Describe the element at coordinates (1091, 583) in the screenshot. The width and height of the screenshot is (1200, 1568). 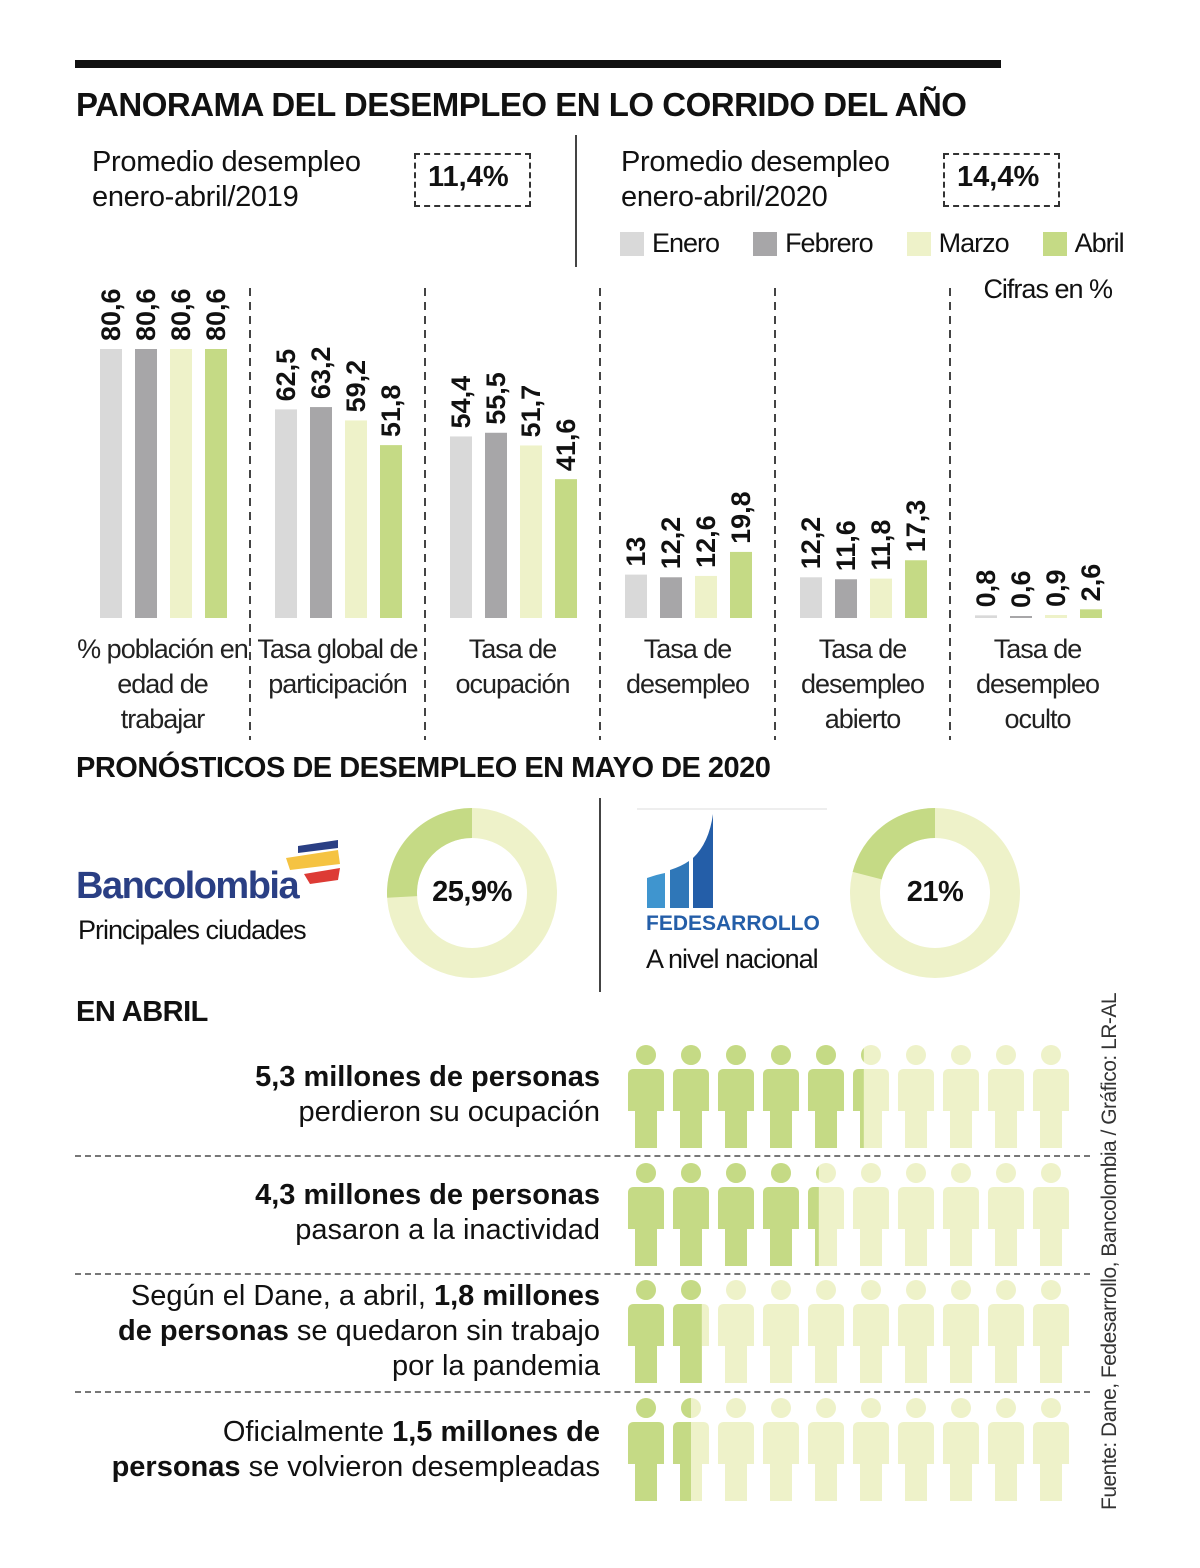
I see `bar-value-label: 2,6` at that location.